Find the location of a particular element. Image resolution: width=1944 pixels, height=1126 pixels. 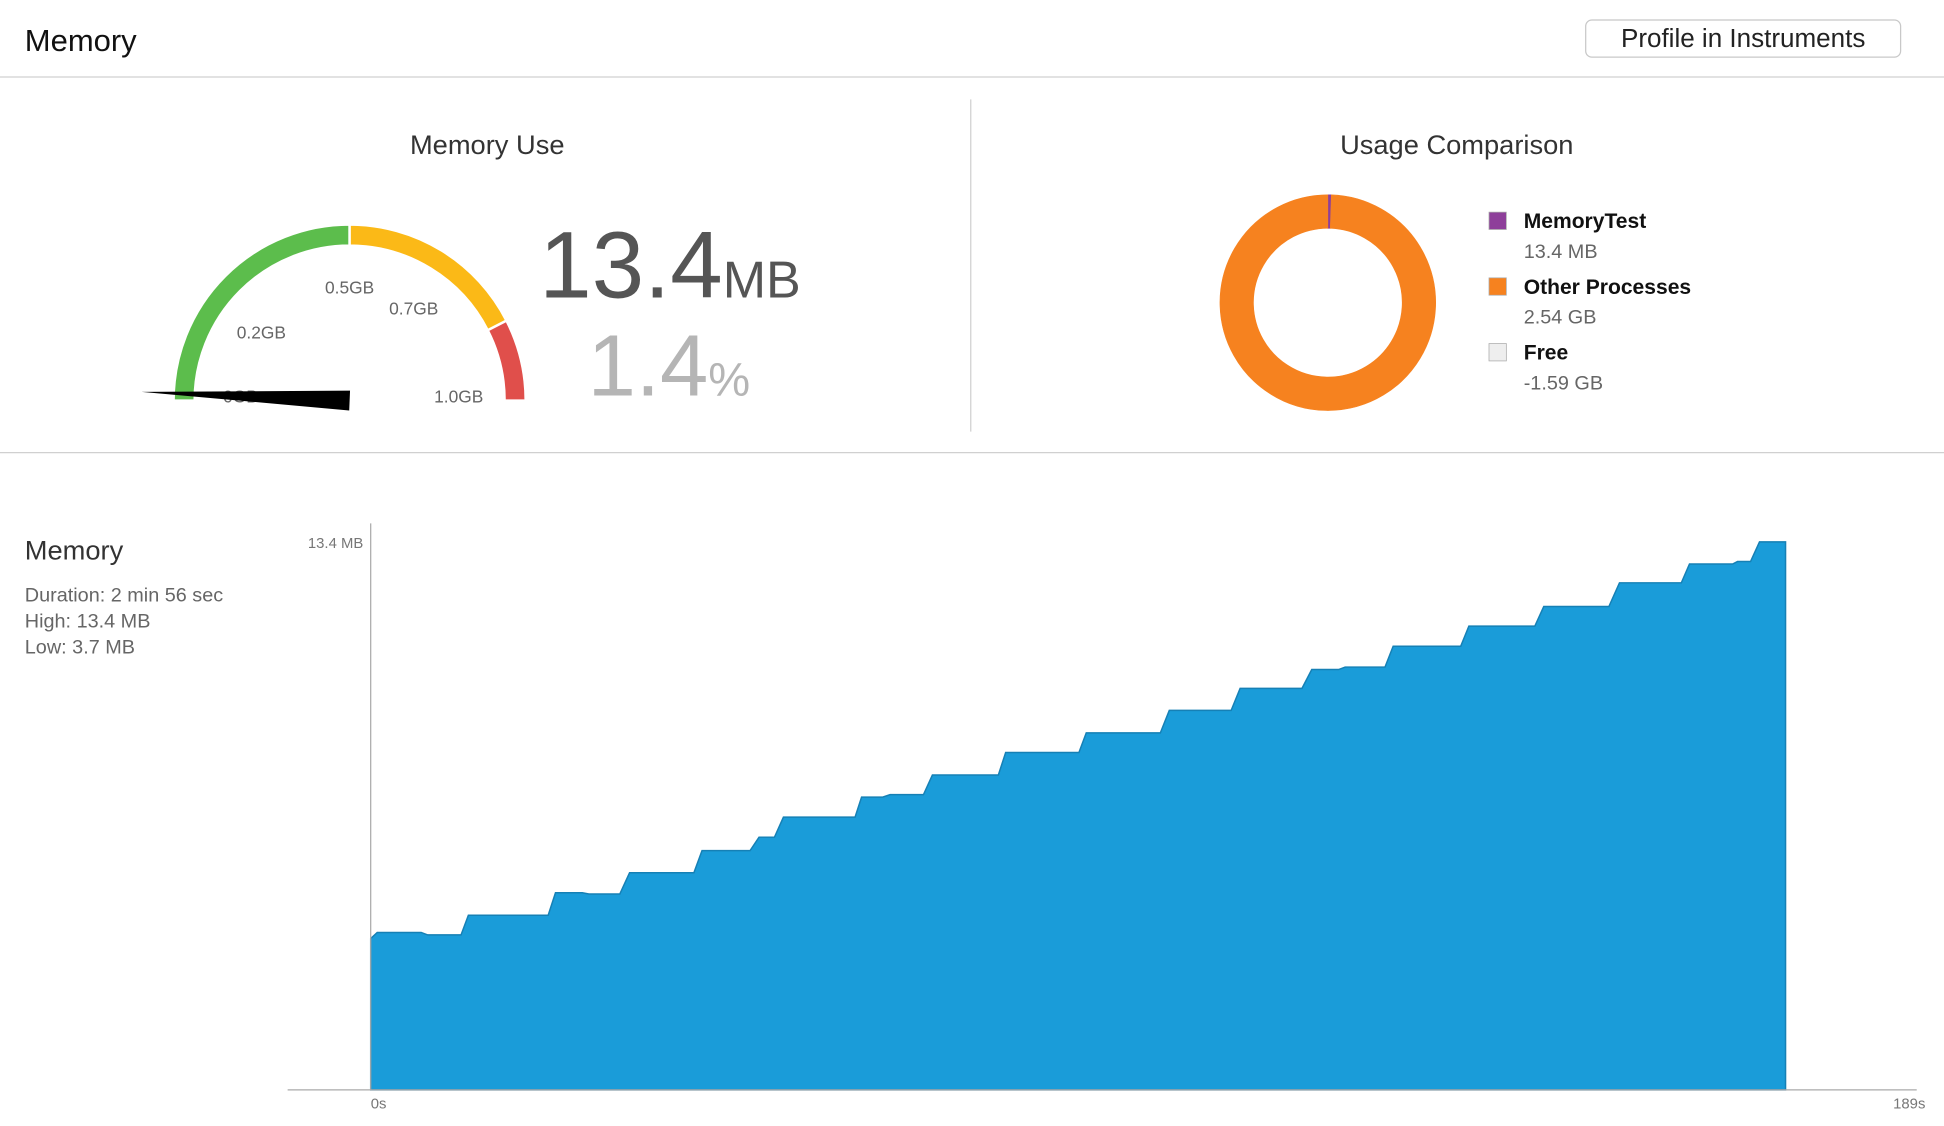

section-title: Usage Comparison is located at coordinates (1456, 144).